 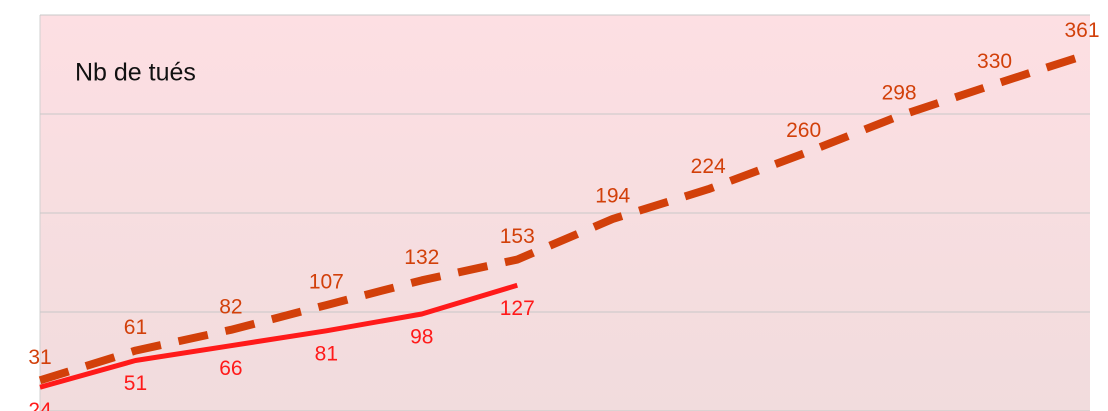 I want to click on data-label: 98, so click(x=421, y=337).